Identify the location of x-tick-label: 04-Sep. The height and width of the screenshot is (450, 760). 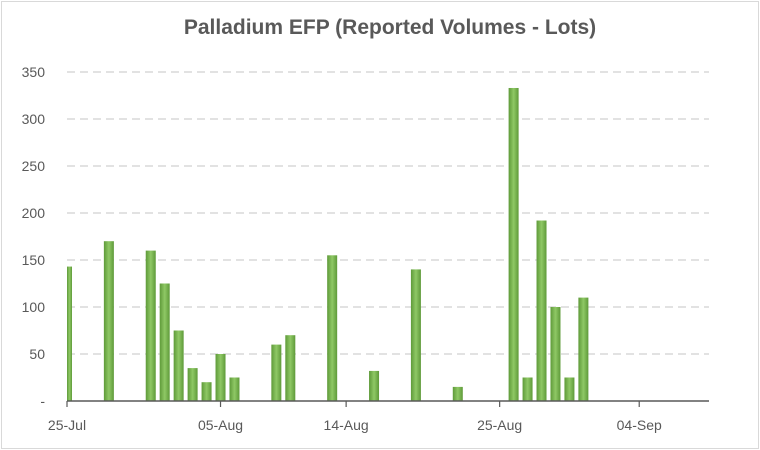
(639, 425).